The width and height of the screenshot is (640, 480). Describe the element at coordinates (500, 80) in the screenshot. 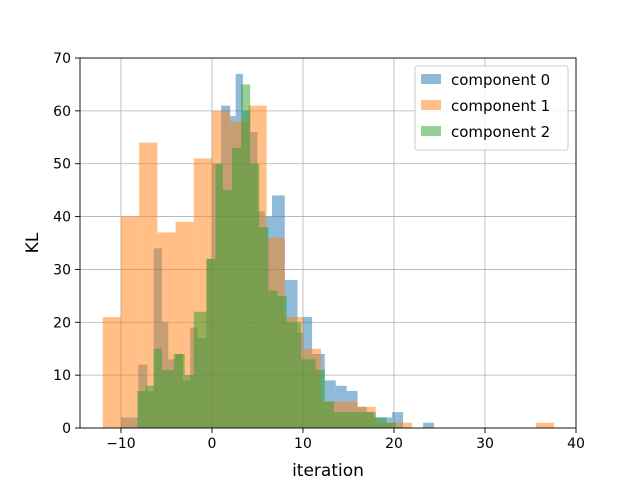

I see `legend-label-component-0: component 0` at that location.